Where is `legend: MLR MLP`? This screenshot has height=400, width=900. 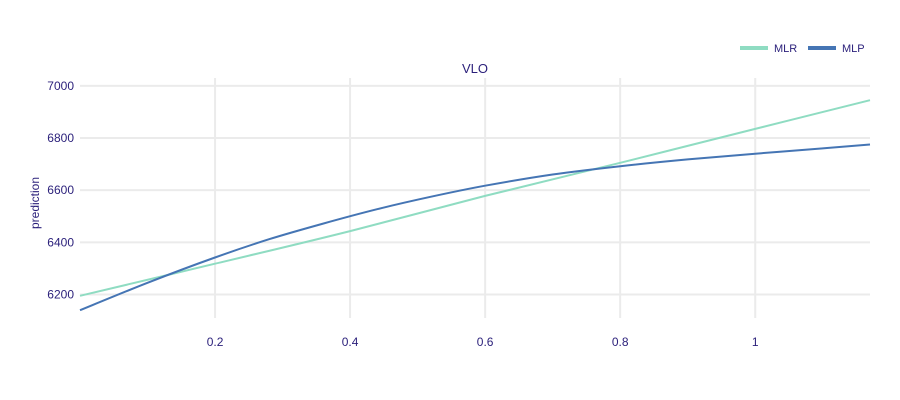
legend: MLR MLP is located at coordinates (802, 49).